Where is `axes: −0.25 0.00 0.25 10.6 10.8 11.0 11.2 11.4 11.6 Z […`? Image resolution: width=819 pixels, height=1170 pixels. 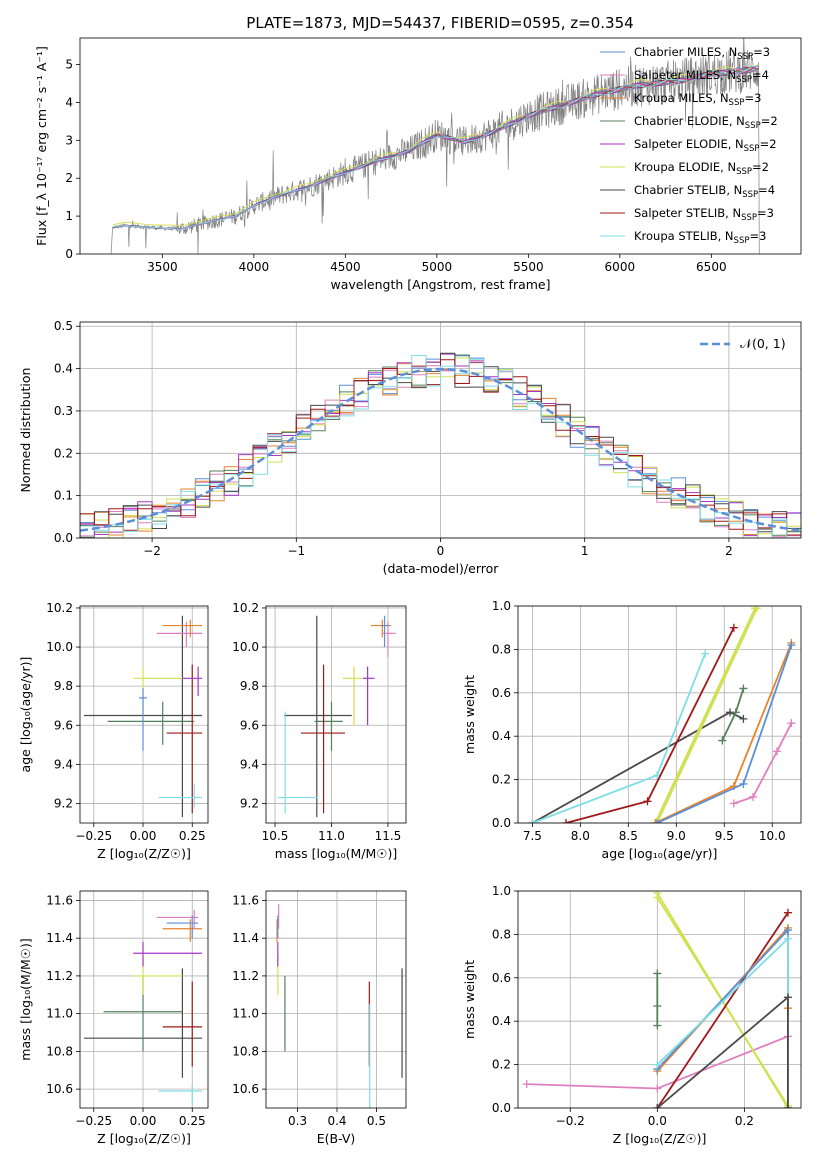 axes: −0.25 0.00 0.25 10.6 10.8 11.0 11.2 11.4 11.6 Z [… is located at coordinates (113, 1018).